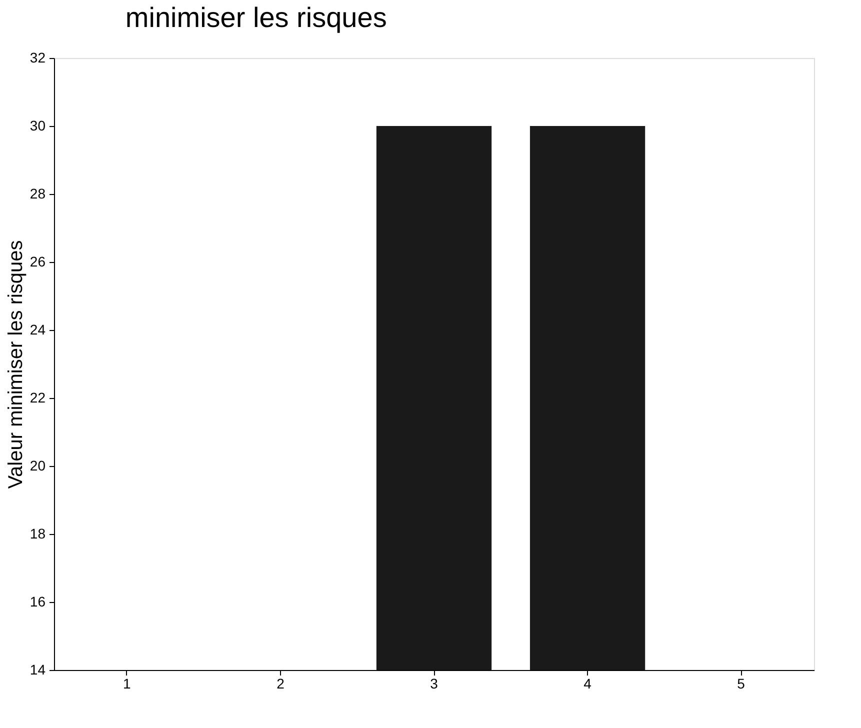 The width and height of the screenshot is (861, 728). What do you see at coordinates (256, 17) in the screenshot?
I see `chart-title: minimiser les risques` at bounding box center [256, 17].